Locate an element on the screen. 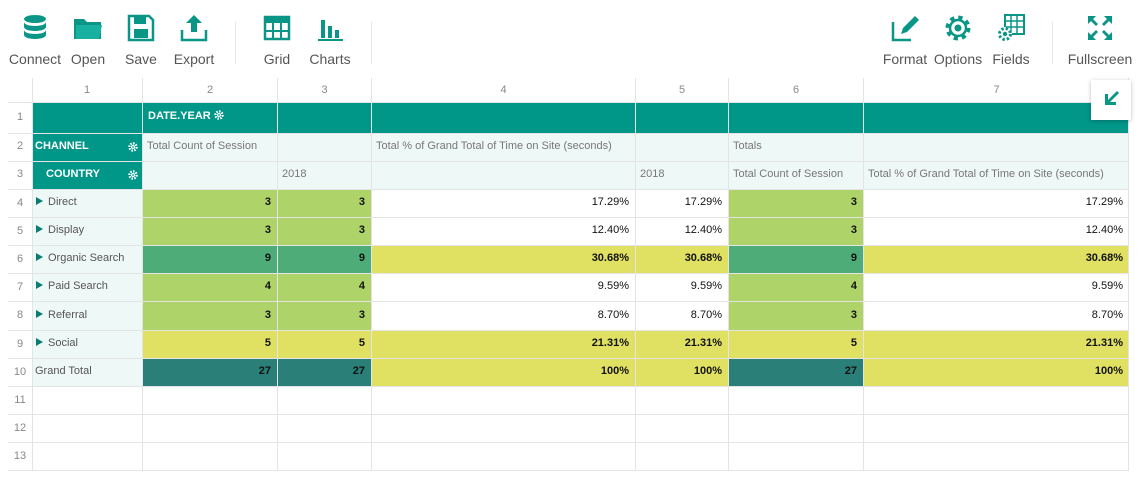 This screenshot has height=479, width=1138. row-header: 4 is located at coordinates (20, 203).